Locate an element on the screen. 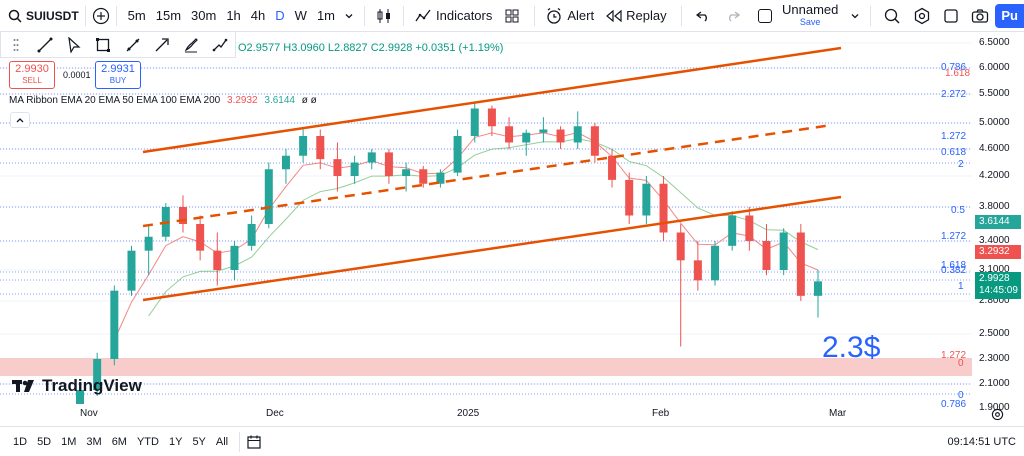 The image size is (1024, 456). undo-button is located at coordinates (703, 16).